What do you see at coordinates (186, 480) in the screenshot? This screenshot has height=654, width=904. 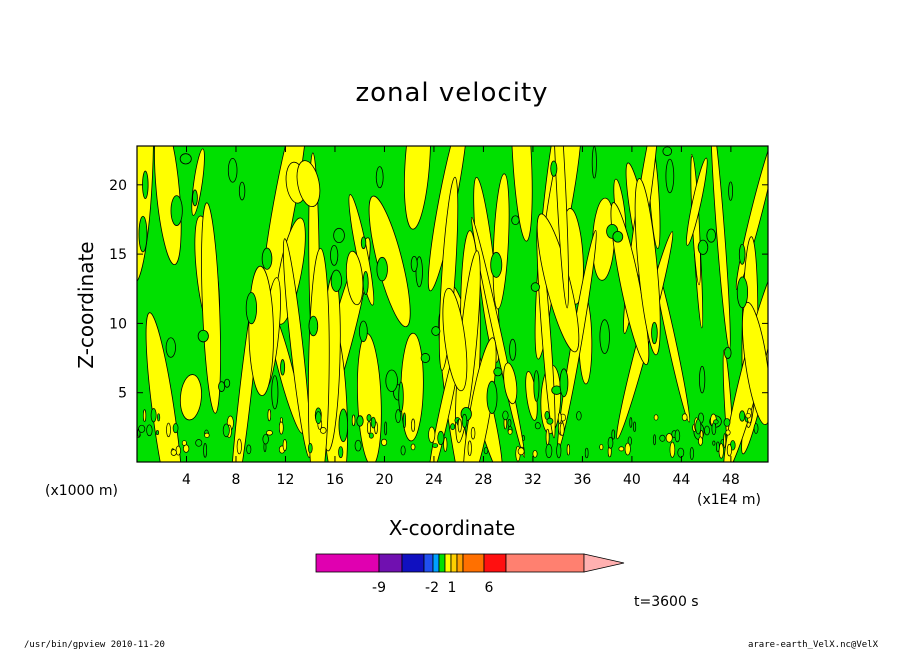 I see `x-tick-label: 4` at bounding box center [186, 480].